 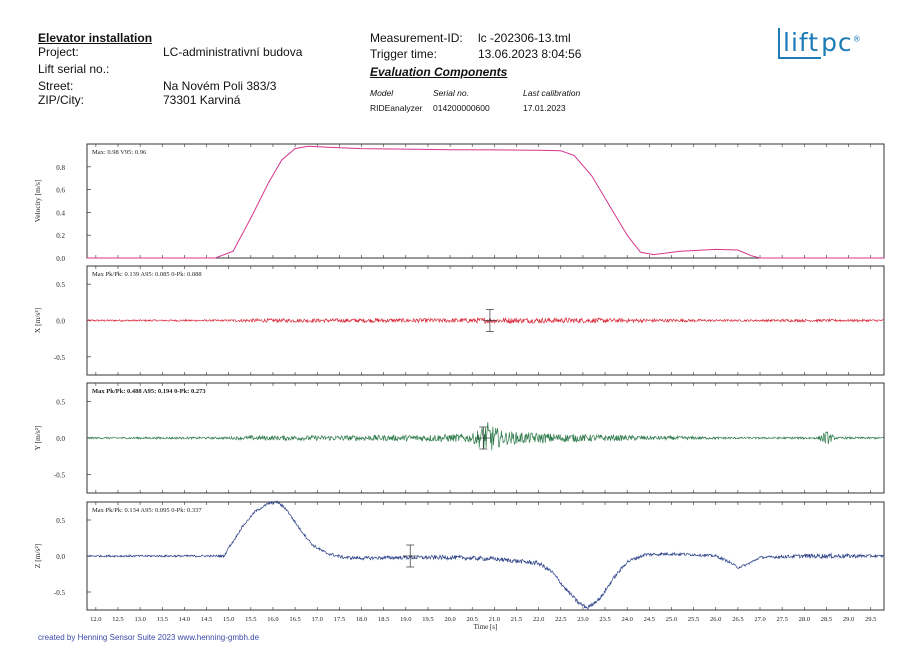 I want to click on report-title: Elevator installation, so click(x=95, y=38).